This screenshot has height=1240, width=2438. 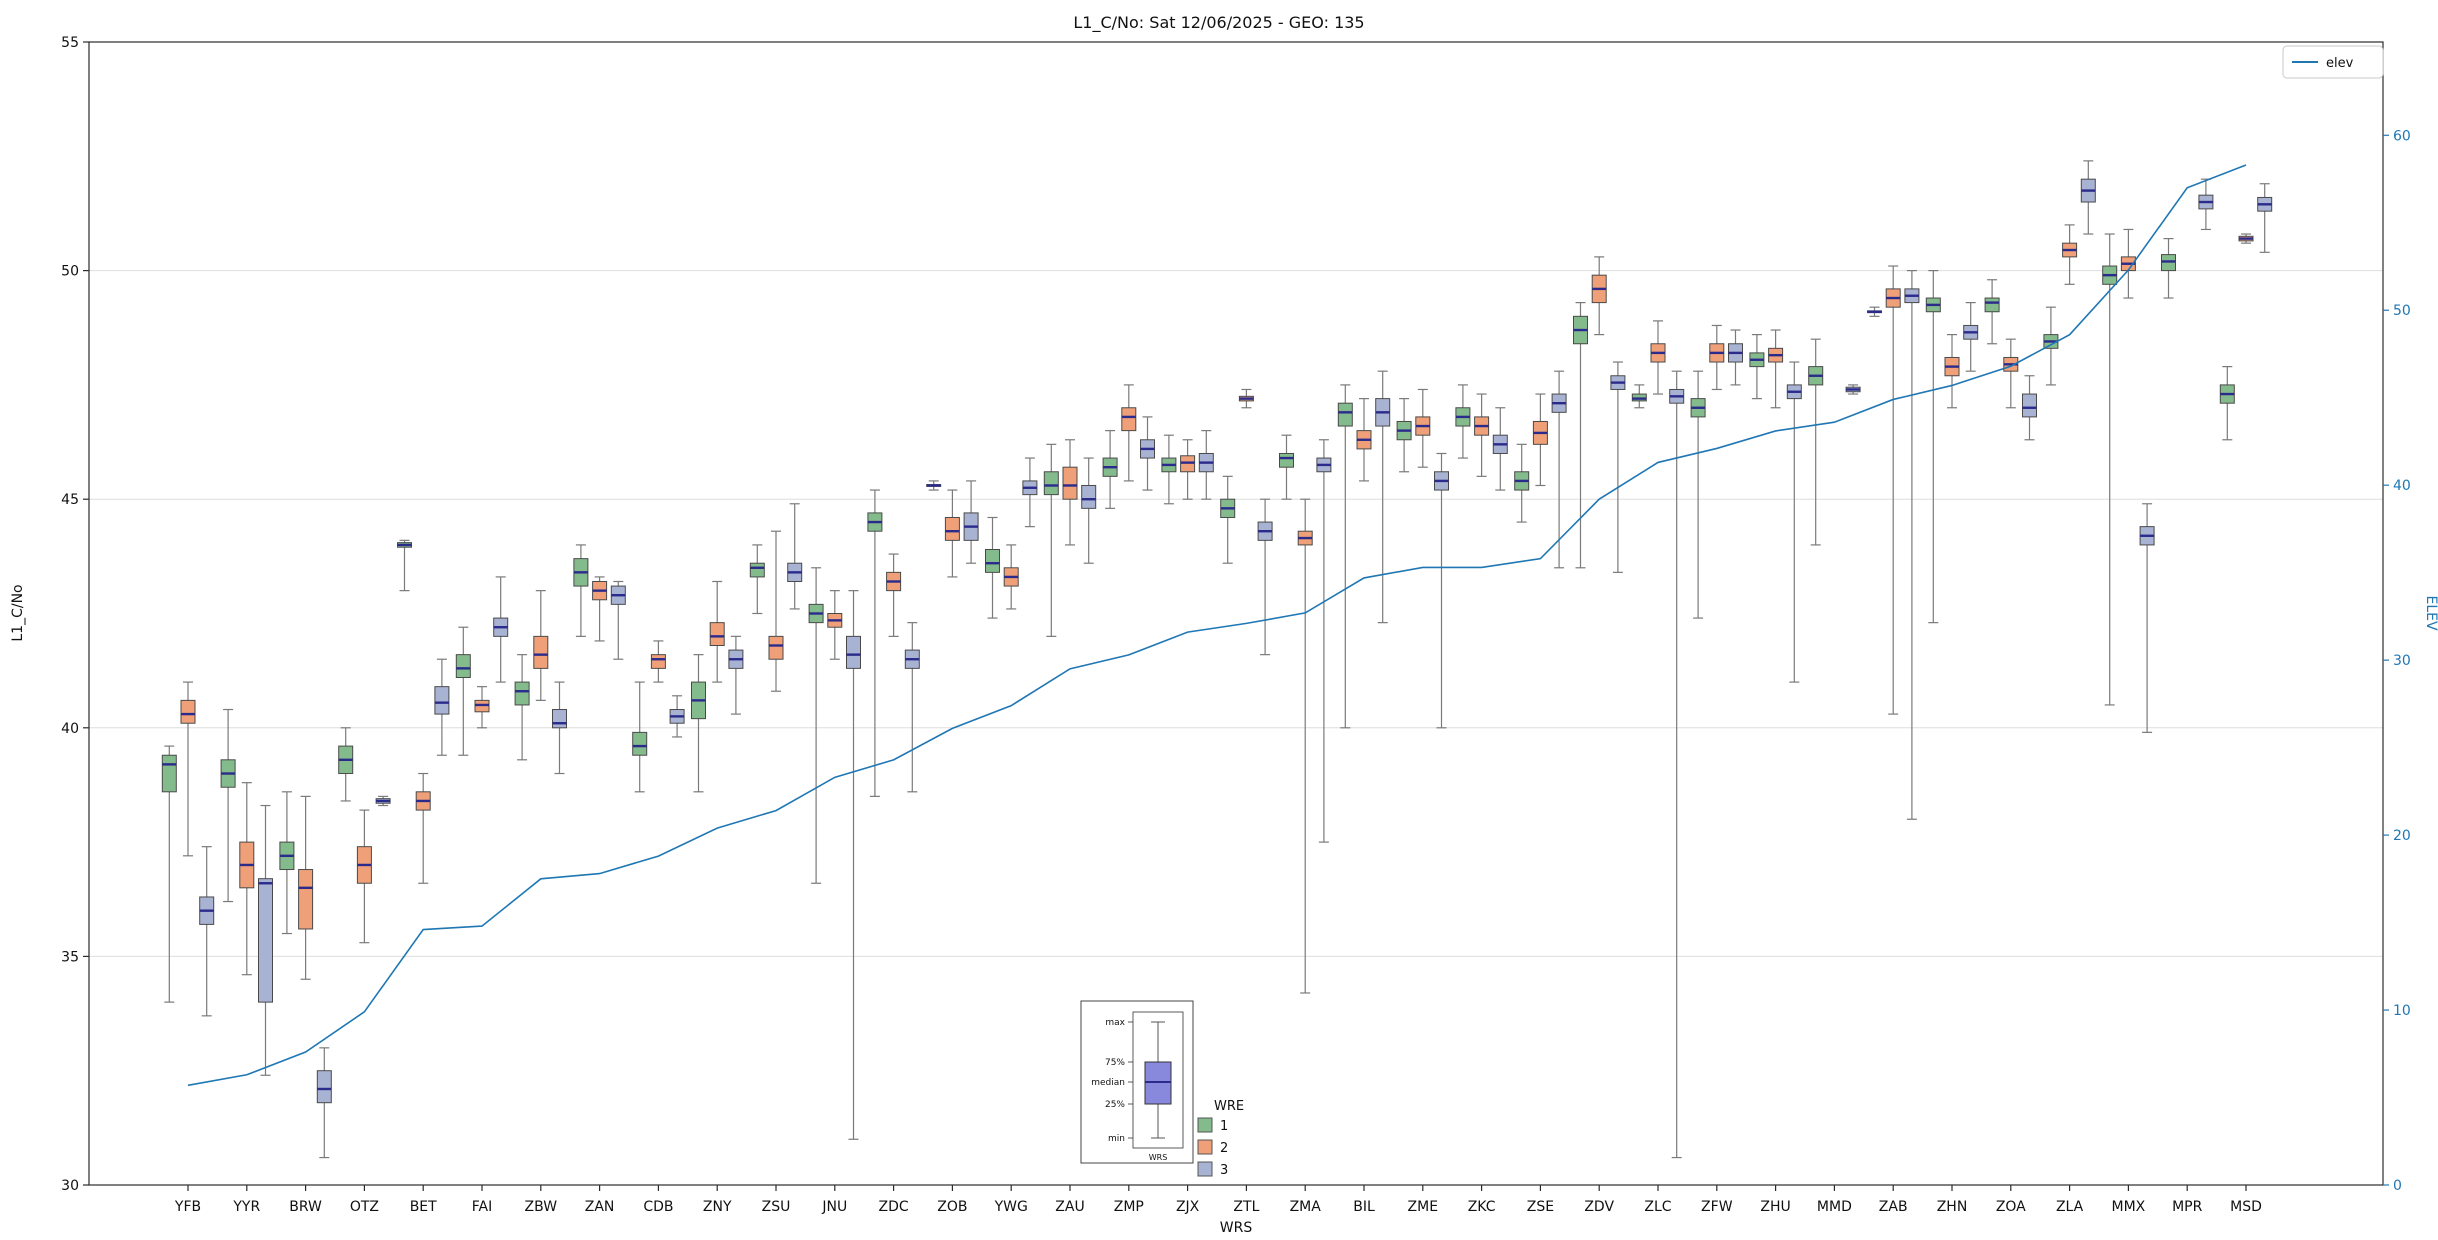 I want to click on x-tick-label: ZDV, so click(x=1599, y=1207).